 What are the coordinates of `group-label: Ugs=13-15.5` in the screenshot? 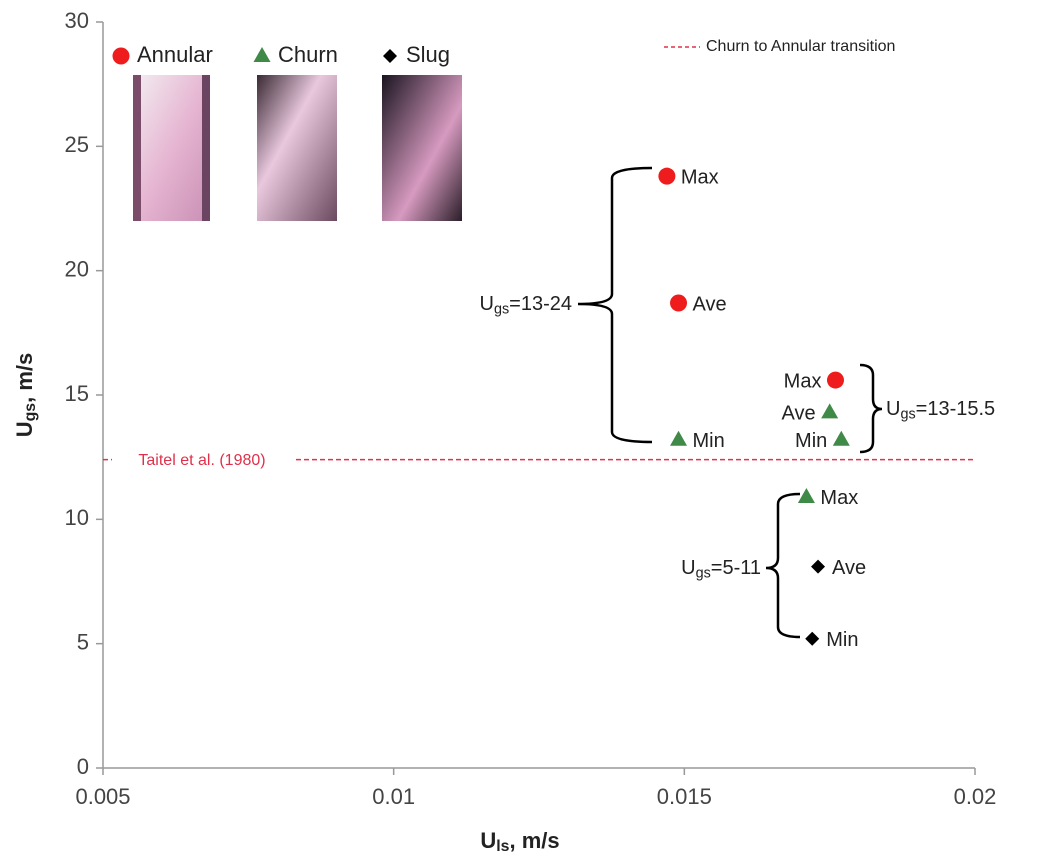 It's located at (940, 410).